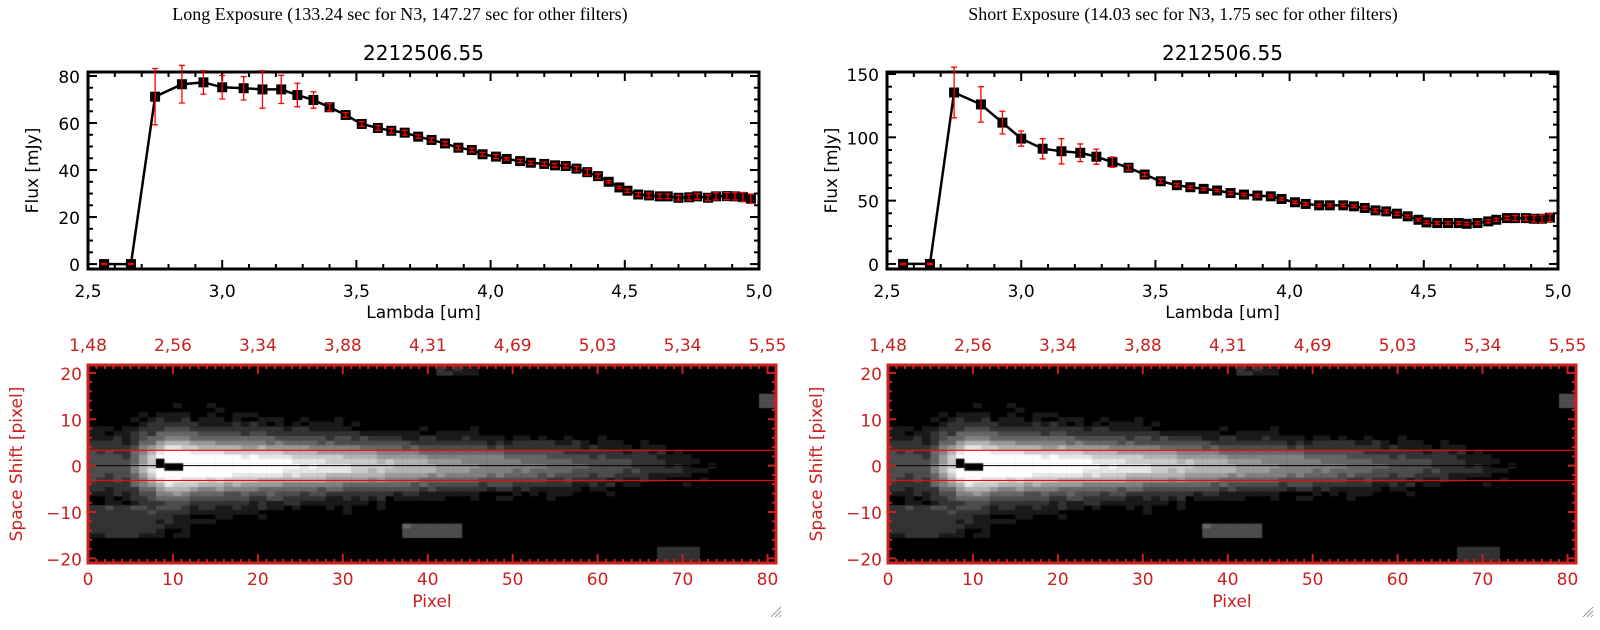  Describe the element at coordinates (490, 292) in the screenshot. I see `x-tick-label: 4,0` at that location.